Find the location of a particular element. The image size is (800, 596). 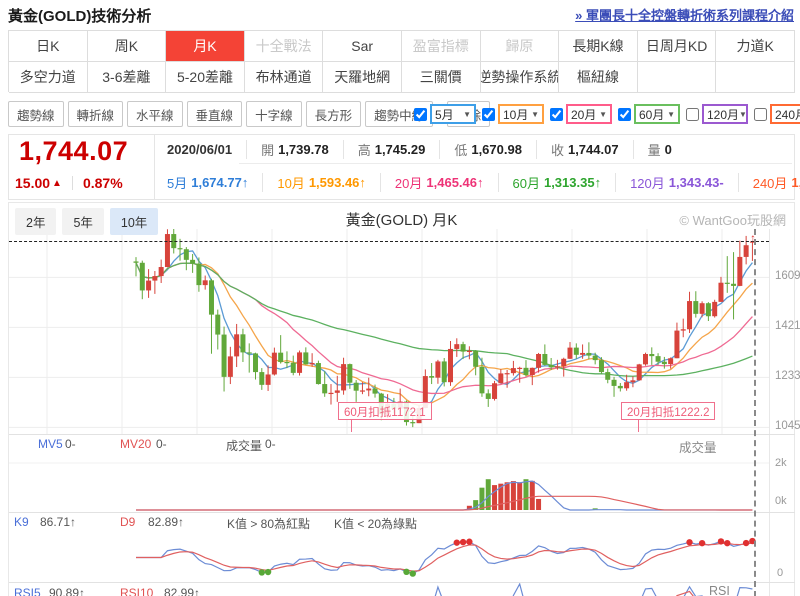

ma-60-selector: 60月 ▼ is located at coordinates (649, 114).